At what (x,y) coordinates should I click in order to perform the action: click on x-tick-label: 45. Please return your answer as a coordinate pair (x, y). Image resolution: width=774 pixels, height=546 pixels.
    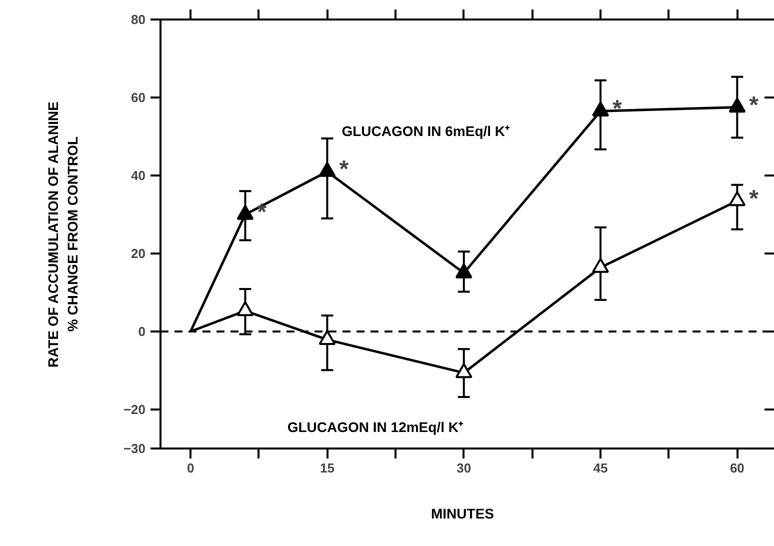
    Looking at the image, I should click on (600, 468).